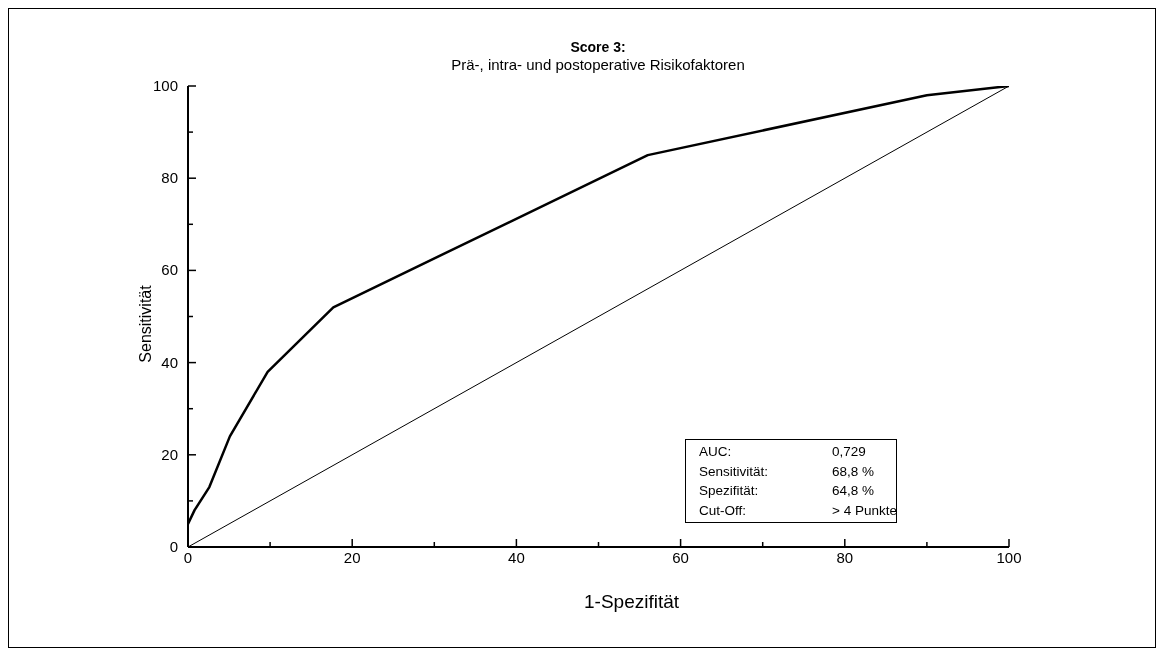  I want to click on chart-subtitle: Prä-, intra- und postoperative Risikofaktoren, so click(598, 64).